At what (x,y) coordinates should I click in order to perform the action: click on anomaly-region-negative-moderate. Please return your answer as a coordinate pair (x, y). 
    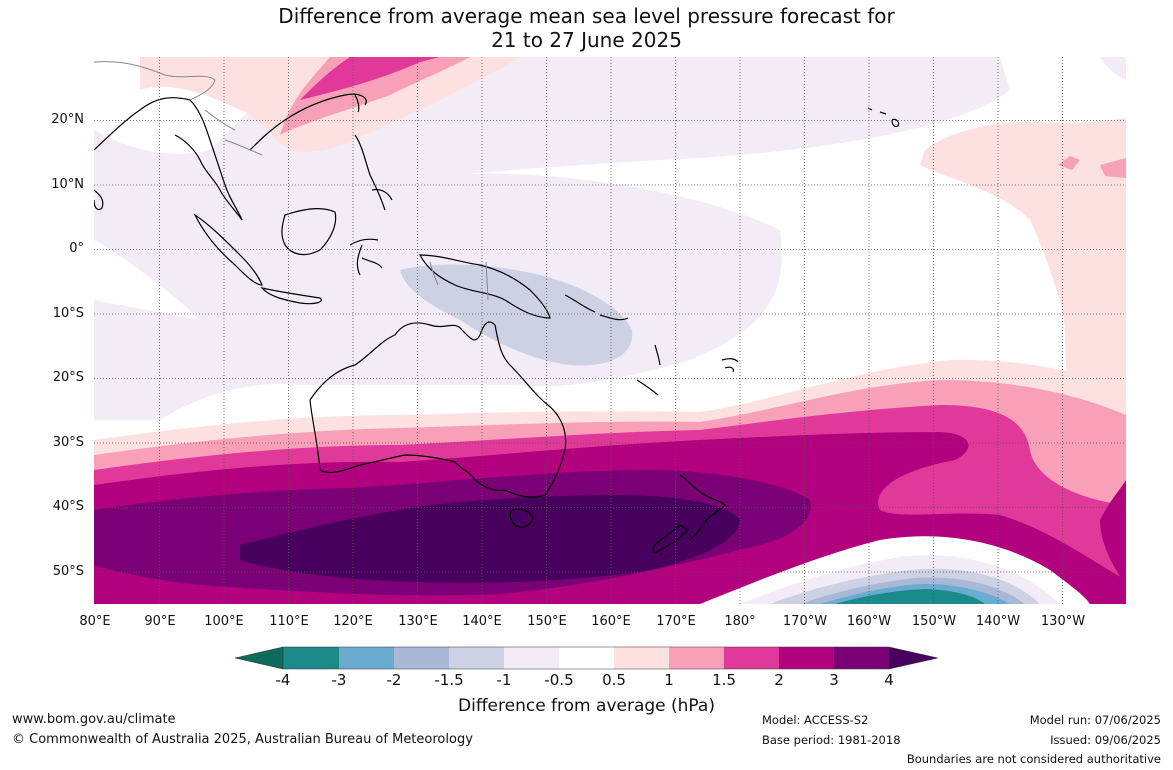
    Looking at the image, I should click on (516, 315).